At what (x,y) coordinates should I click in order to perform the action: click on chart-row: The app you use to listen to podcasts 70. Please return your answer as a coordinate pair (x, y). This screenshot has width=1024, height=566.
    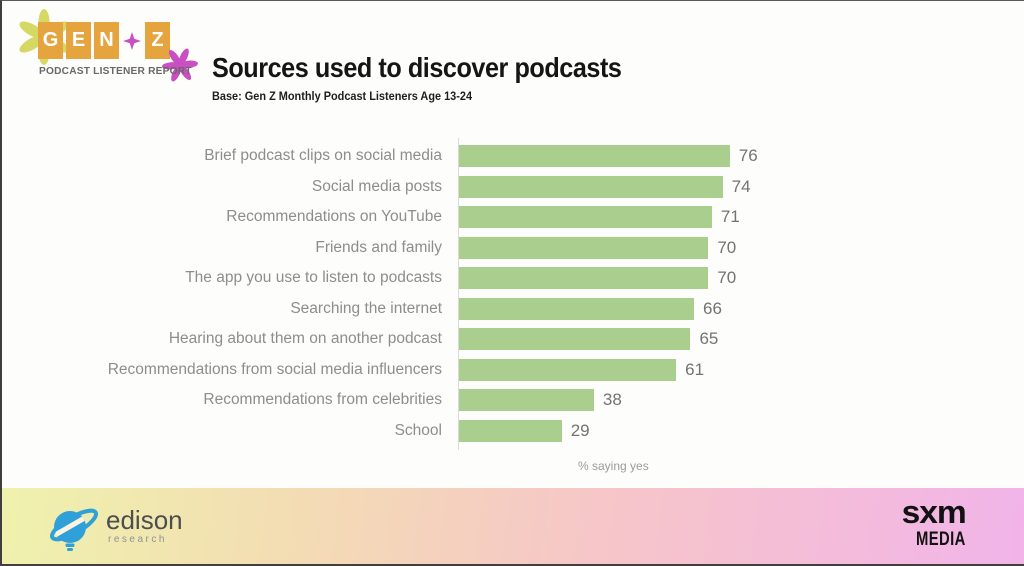
    Looking at the image, I should click on (402, 278).